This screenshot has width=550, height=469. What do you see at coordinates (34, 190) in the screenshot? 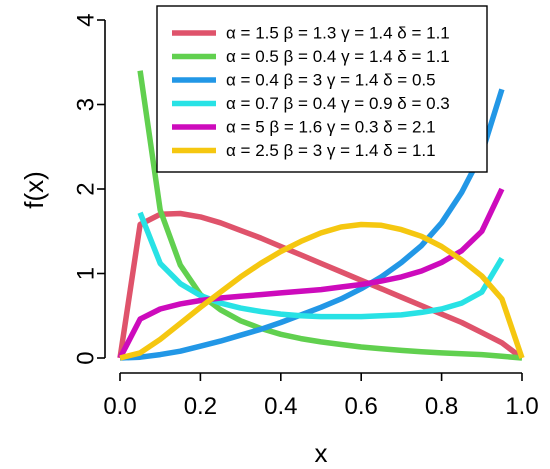
I see `y-axis-title: f(x)` at bounding box center [34, 190].